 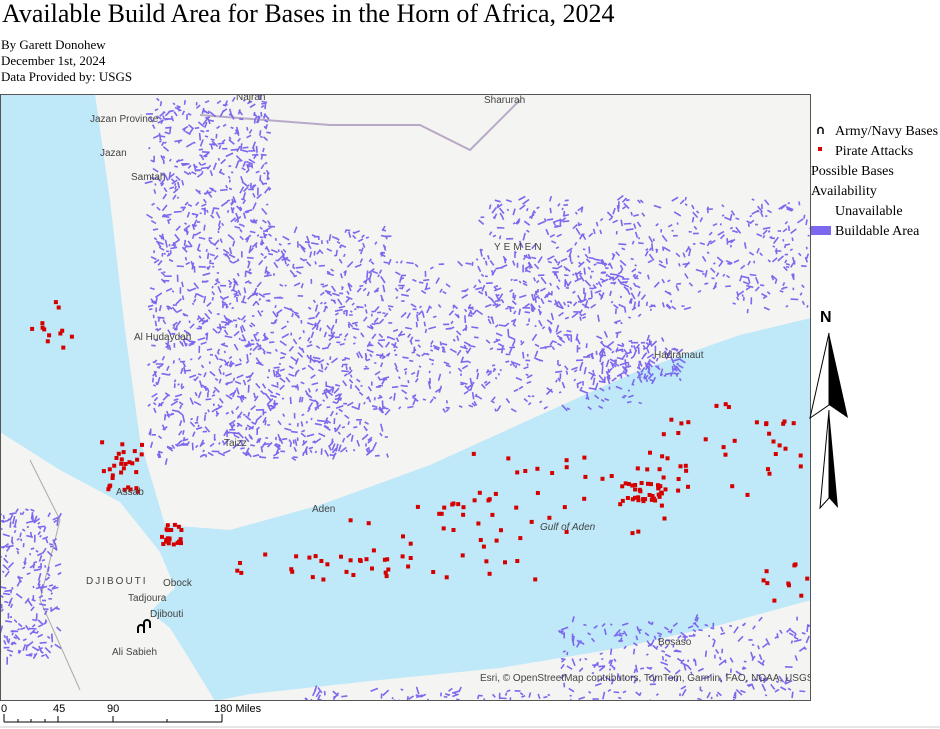 I want to click on map-label: Al Hudaydah, so click(x=162, y=337).